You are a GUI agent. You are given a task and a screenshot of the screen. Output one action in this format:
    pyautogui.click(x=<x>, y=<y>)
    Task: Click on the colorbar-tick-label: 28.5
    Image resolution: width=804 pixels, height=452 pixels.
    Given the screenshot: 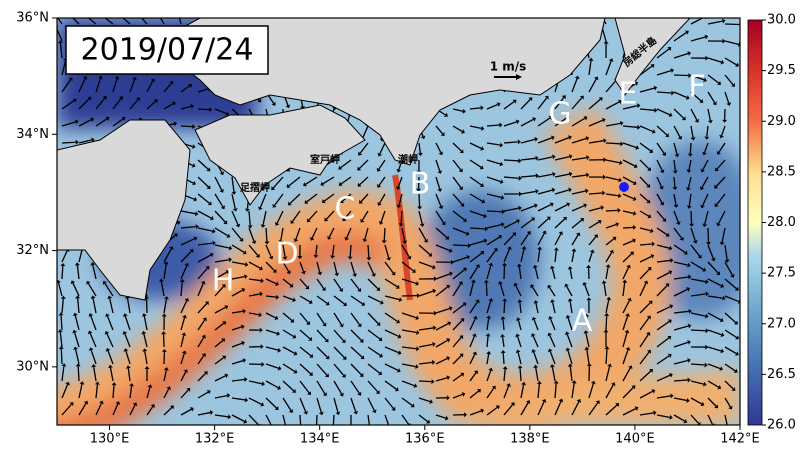 What is the action you would take?
    pyautogui.click(x=781, y=171)
    